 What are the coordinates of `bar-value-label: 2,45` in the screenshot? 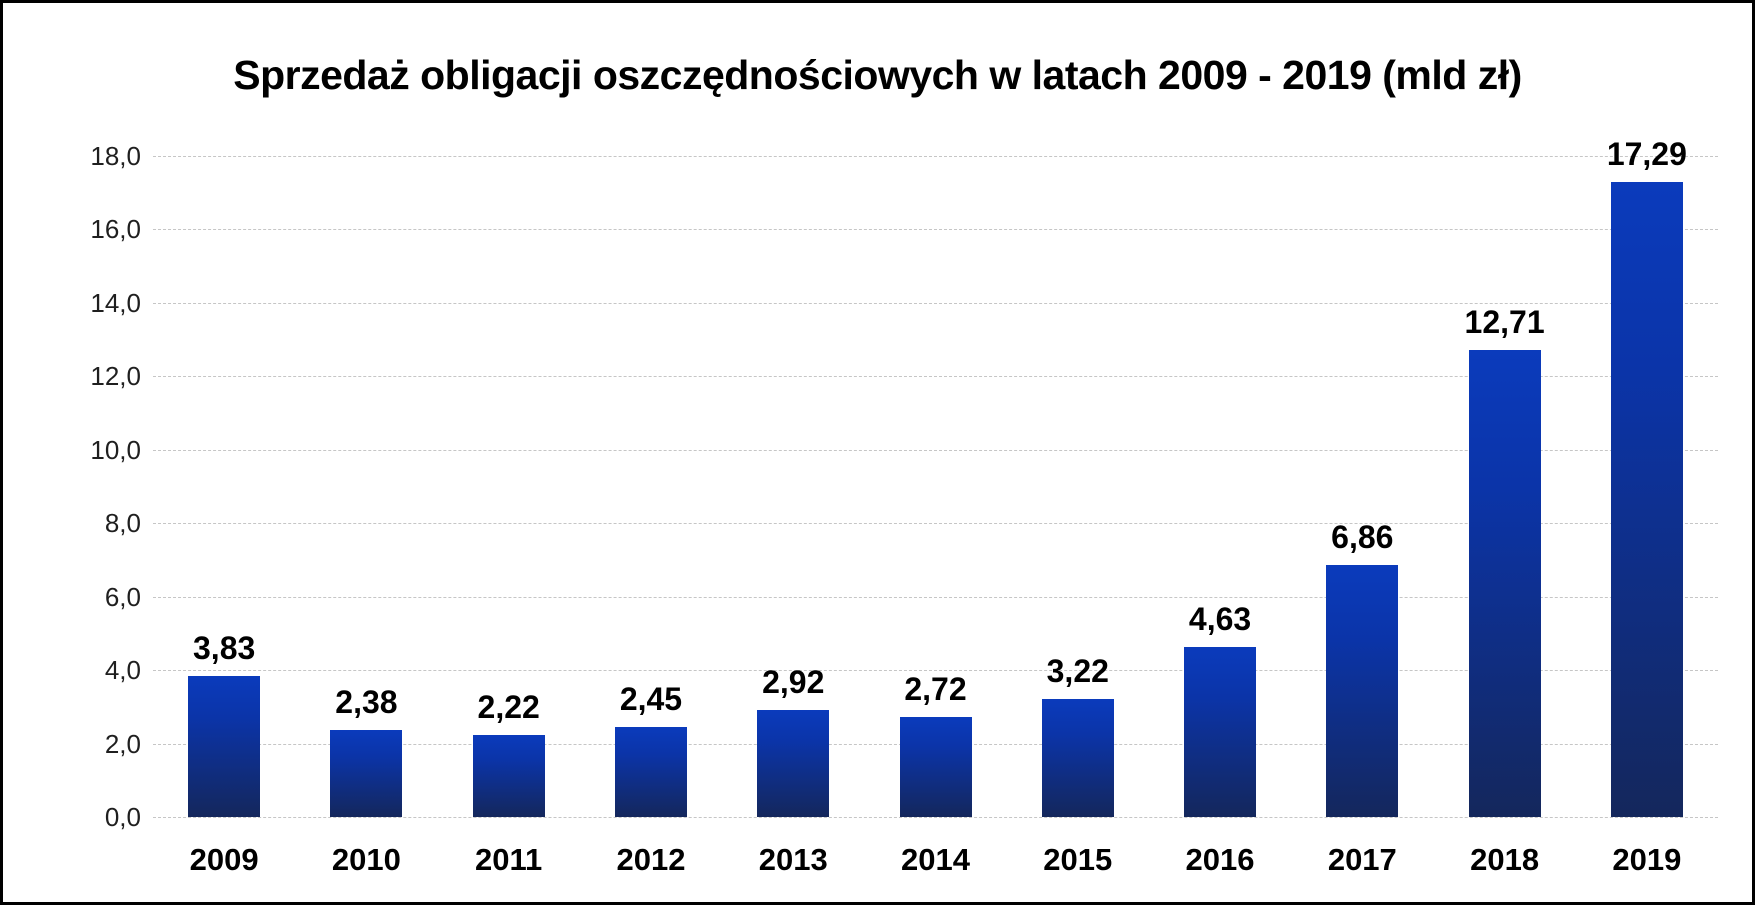 It's located at (651, 699).